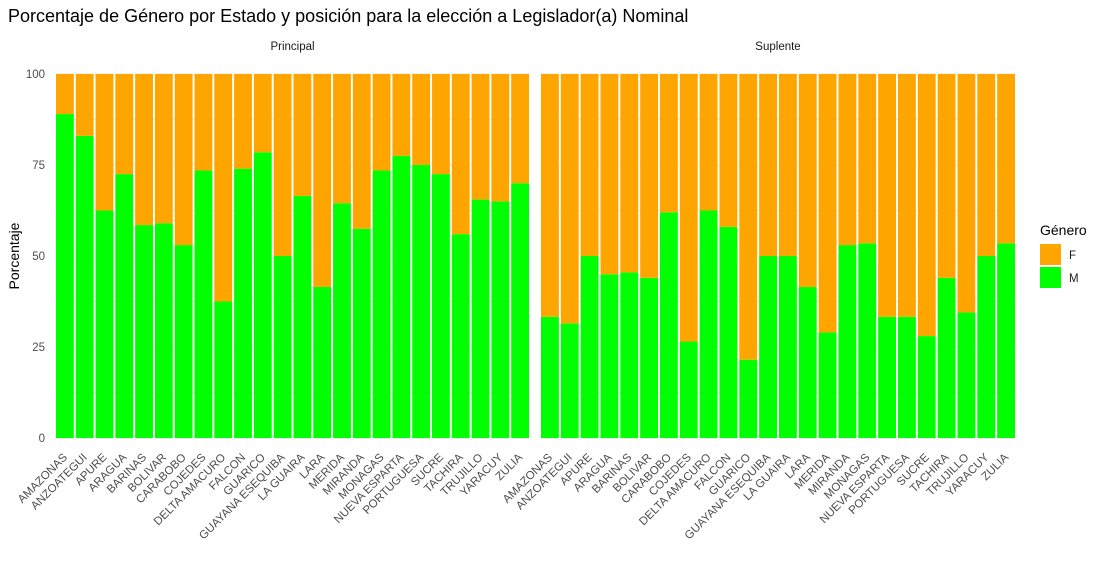 Image resolution: width=1102 pixels, height=580 pixels. Describe the element at coordinates (42, 439) in the screenshot. I see `y-tick-label: 0` at that location.